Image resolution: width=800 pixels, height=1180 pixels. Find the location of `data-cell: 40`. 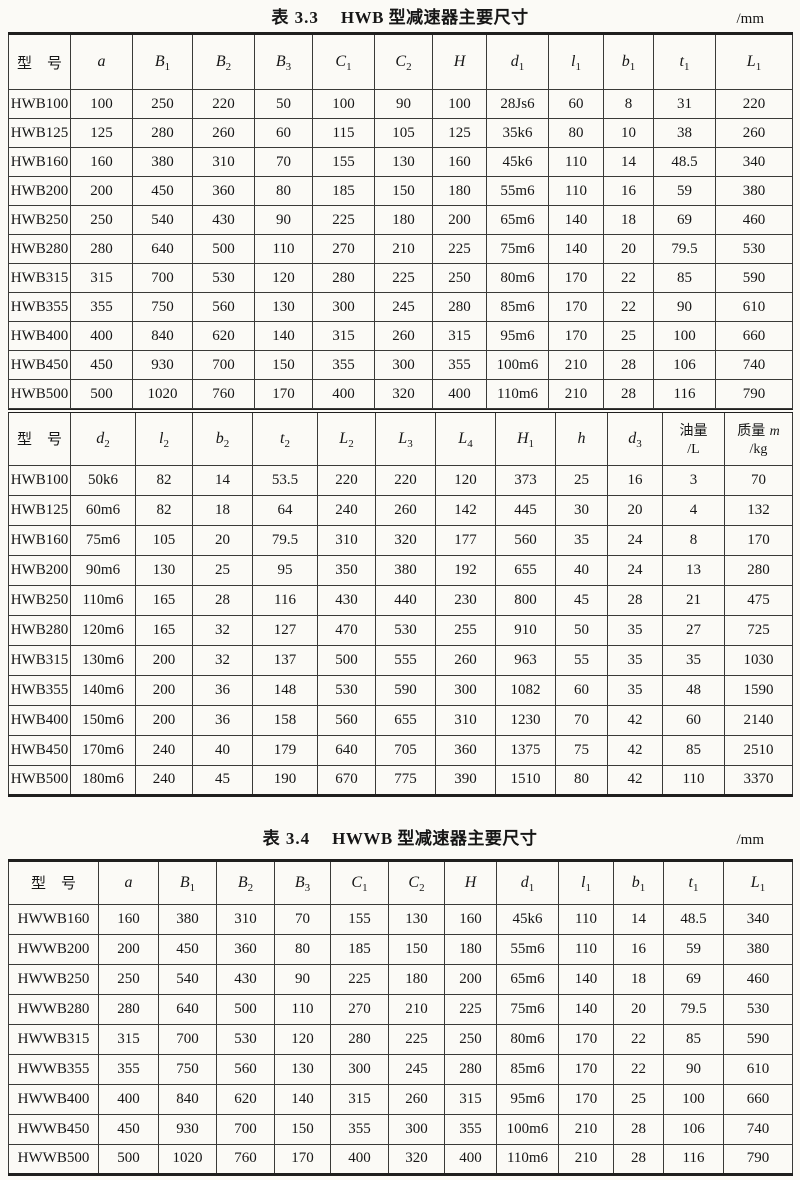

data-cell: 40 is located at coordinates (581, 570).